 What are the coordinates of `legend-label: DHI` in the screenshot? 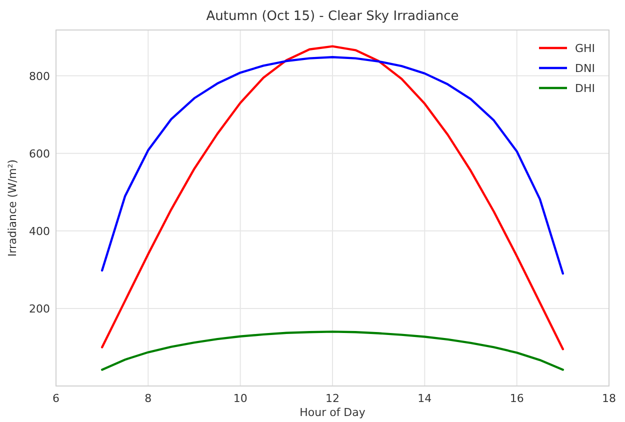 It's located at (585, 88).